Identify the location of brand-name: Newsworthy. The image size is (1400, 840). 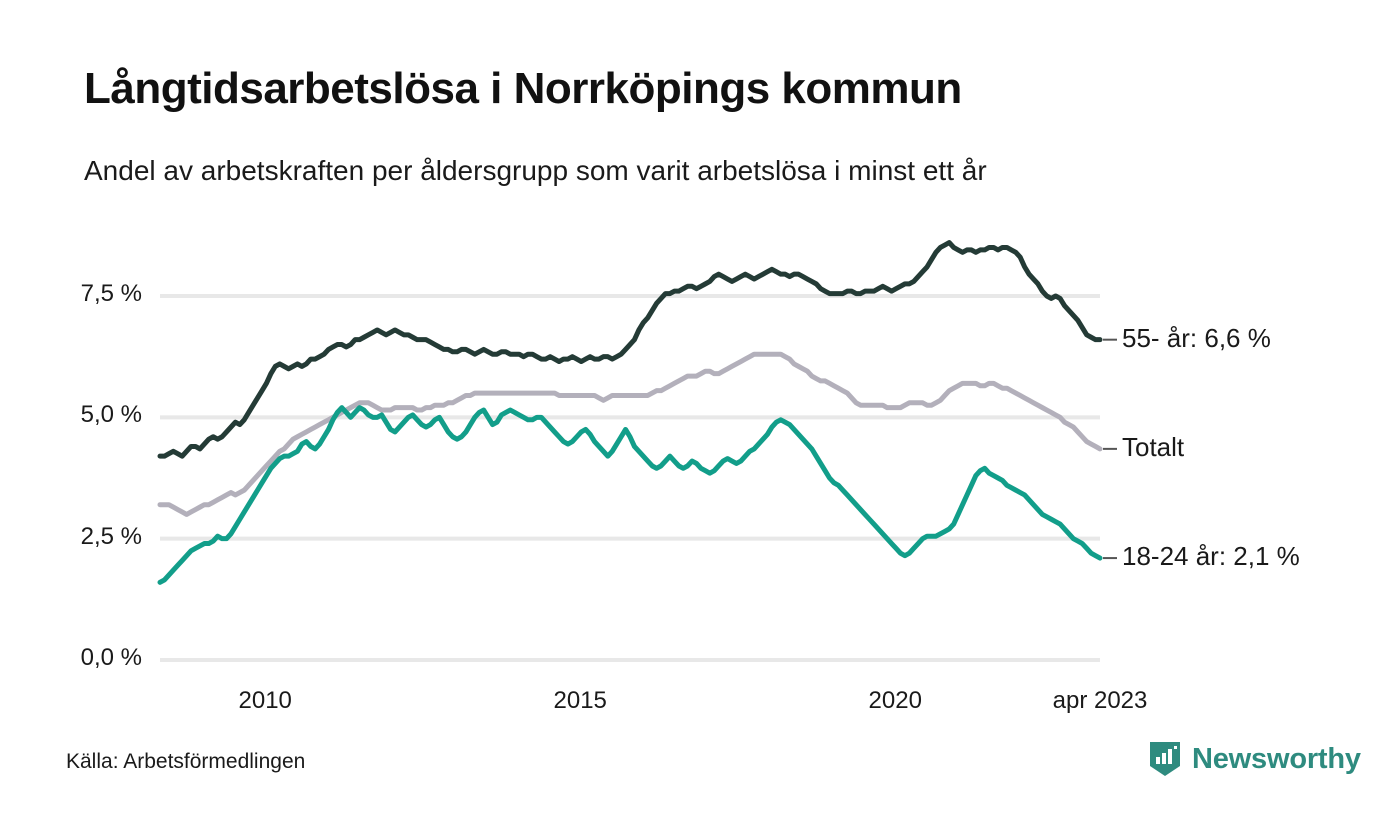
(1276, 758).